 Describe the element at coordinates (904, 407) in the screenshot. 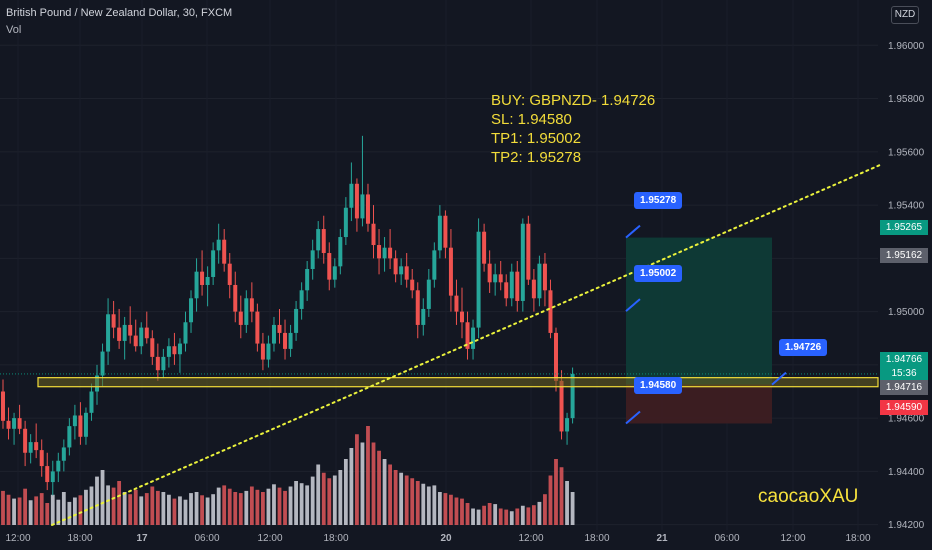

I see `stop-level-tag: 1.94590` at that location.